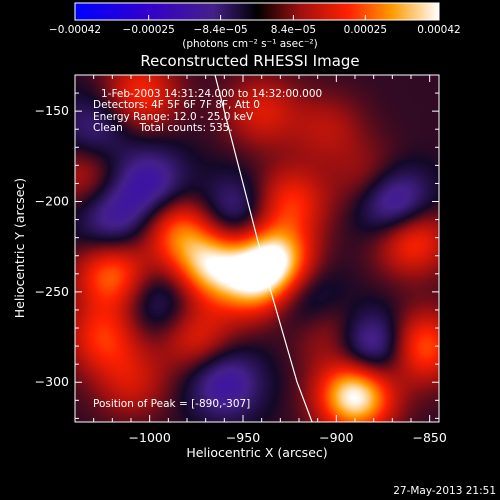 This screenshot has height=500, width=500. What do you see at coordinates (293, 30) in the screenshot?
I see `colorbar-tick-label: 8.4e−05` at bounding box center [293, 30].